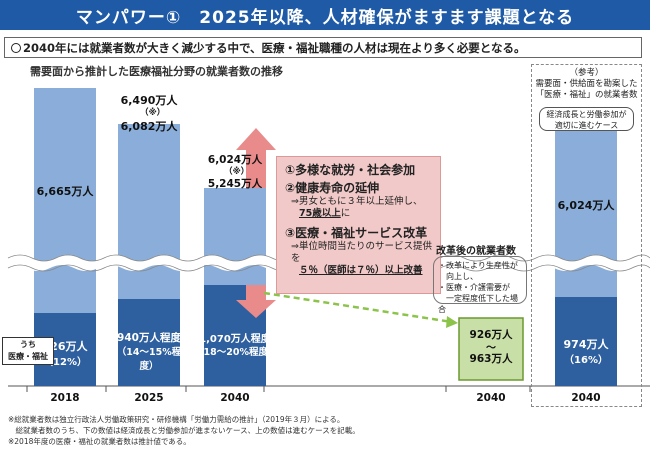  I want to click on data-label-total-2025-high: 6,490万人, so click(149, 100).